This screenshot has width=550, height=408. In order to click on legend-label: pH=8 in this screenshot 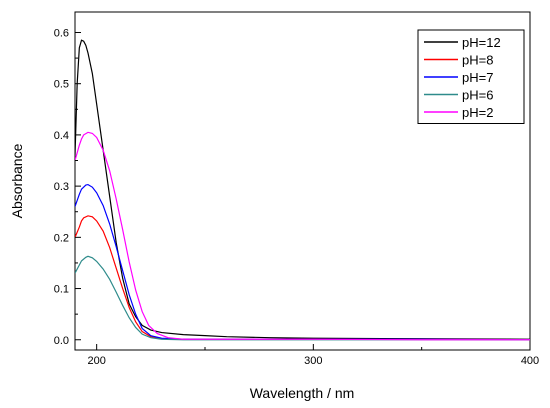, I will do `click(477, 60)`.